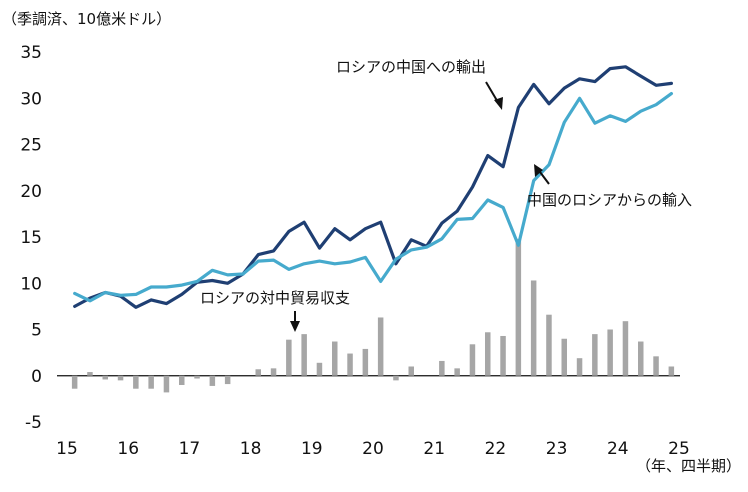 Image resolution: width=748 pixels, height=492 pixels. I want to click on y-tick-label: 15, so click(31, 238).